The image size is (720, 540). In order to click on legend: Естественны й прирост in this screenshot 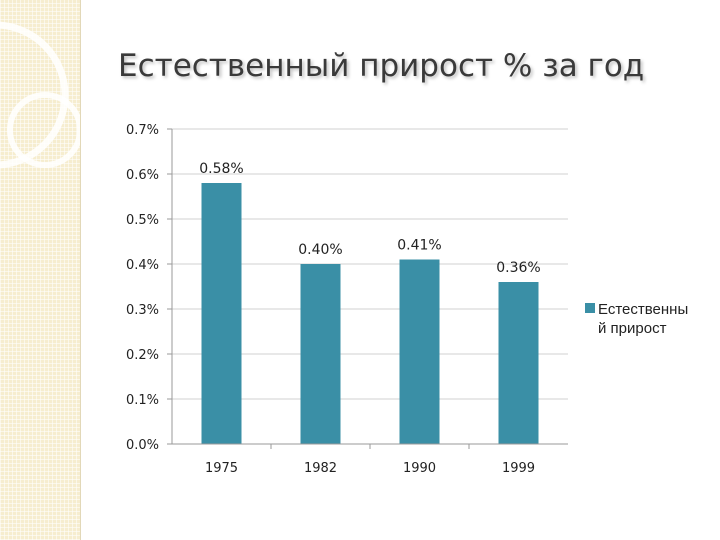, I will do `click(636, 319)`.